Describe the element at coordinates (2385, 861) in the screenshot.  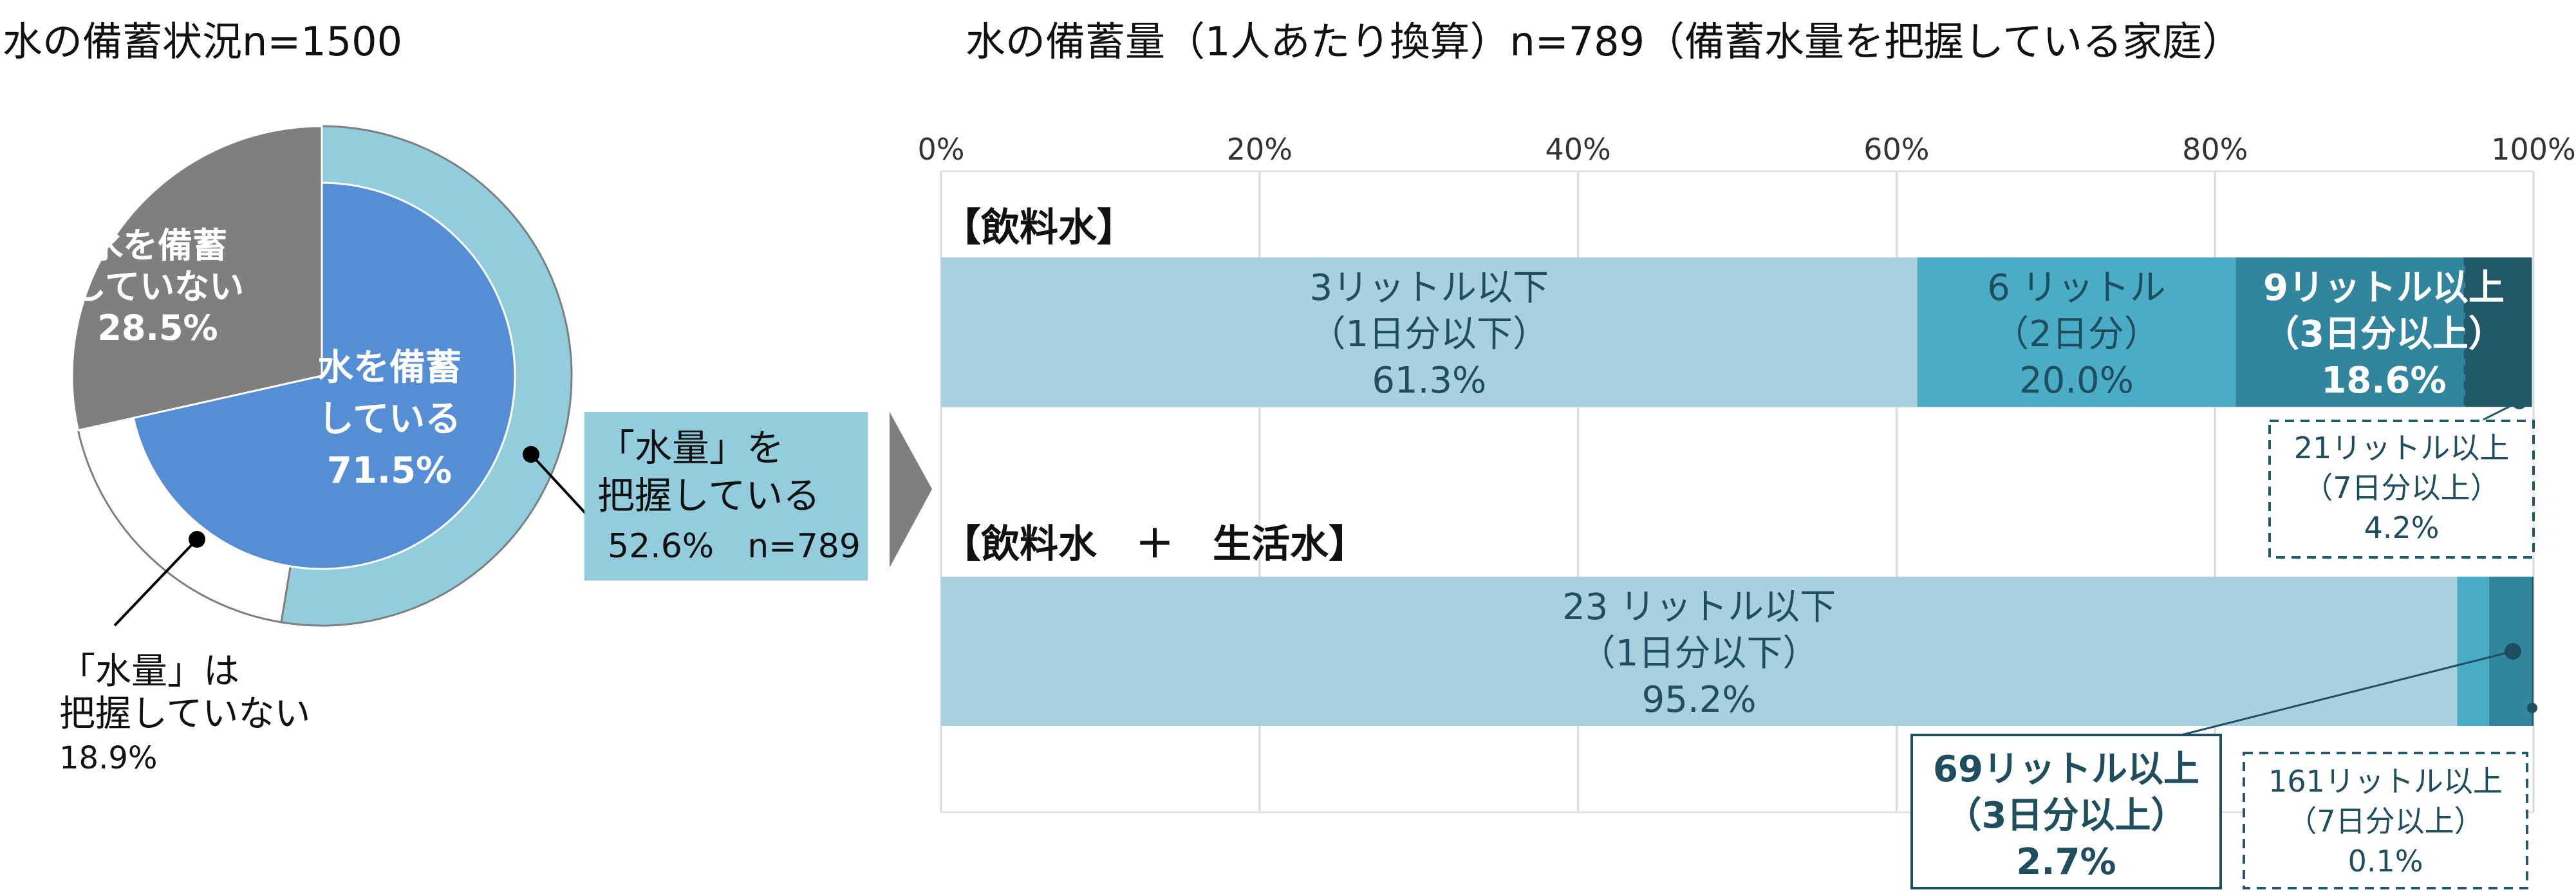
I see `callout-row2-seg4-text-line-3: 0.1%` at that location.